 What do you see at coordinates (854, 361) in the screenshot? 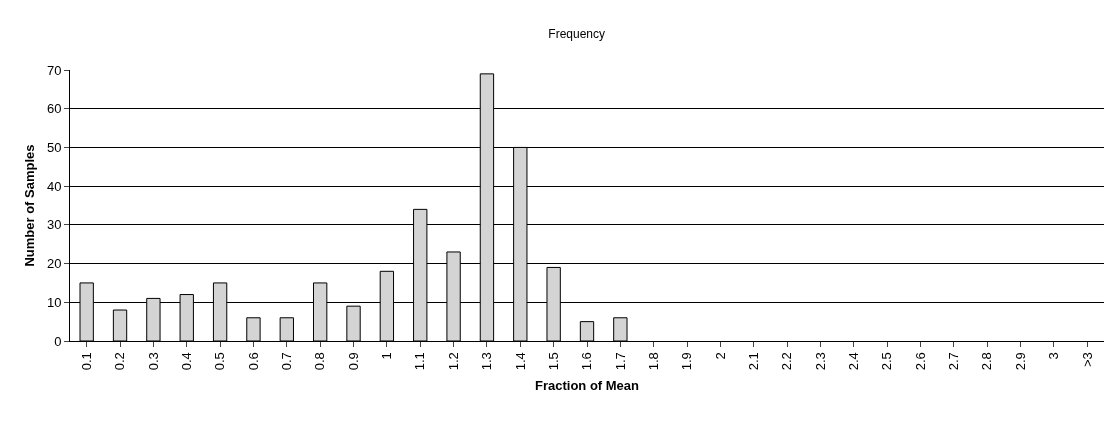
I see `x-tick-label: 2.4` at bounding box center [854, 361].